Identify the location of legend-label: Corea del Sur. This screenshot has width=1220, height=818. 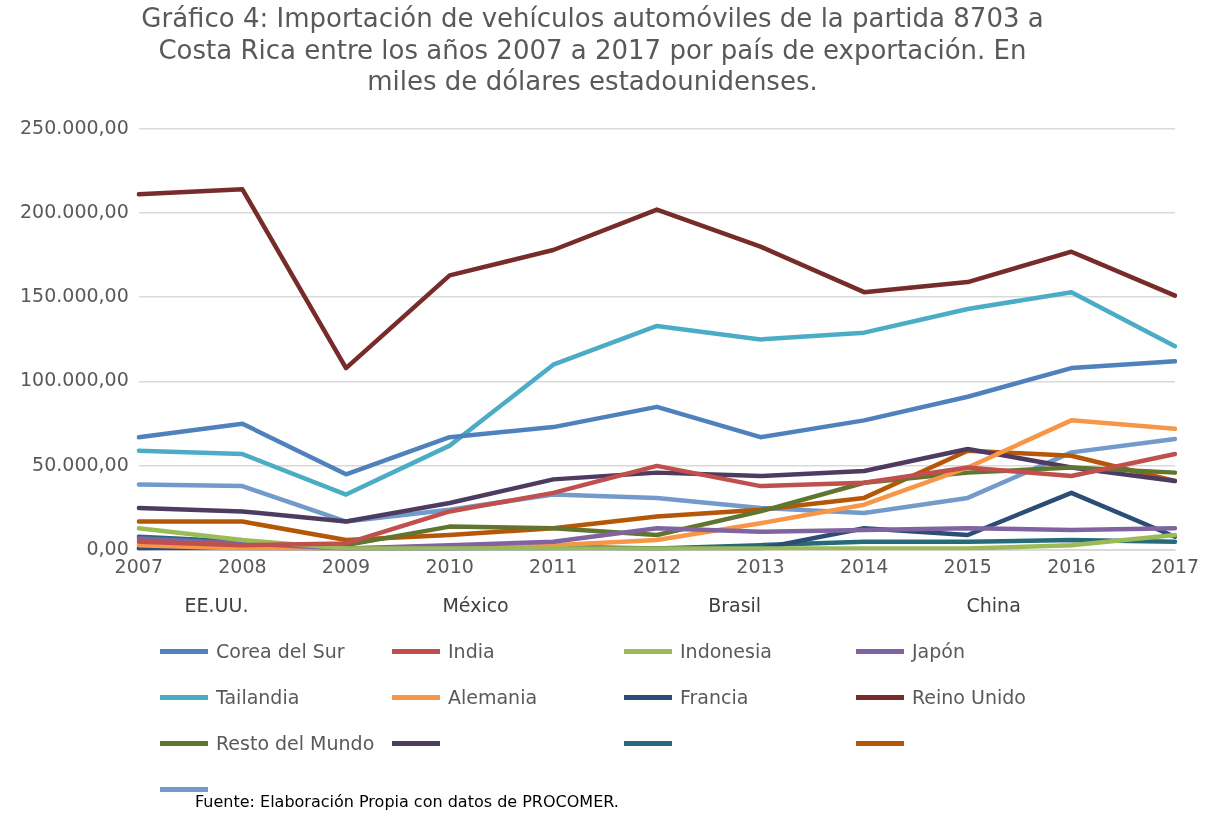
(280, 651).